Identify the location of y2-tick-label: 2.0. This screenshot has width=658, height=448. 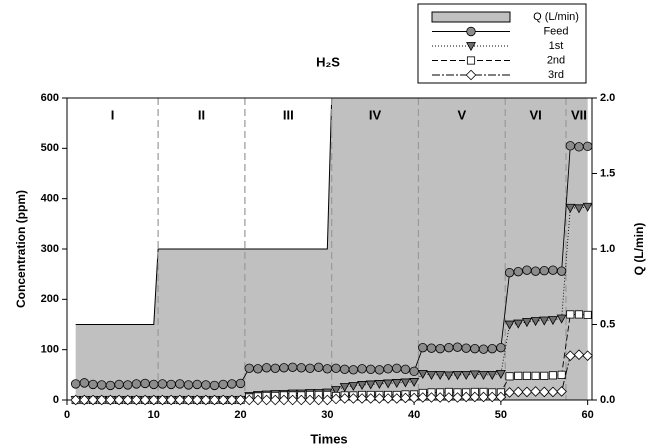
(607, 98).